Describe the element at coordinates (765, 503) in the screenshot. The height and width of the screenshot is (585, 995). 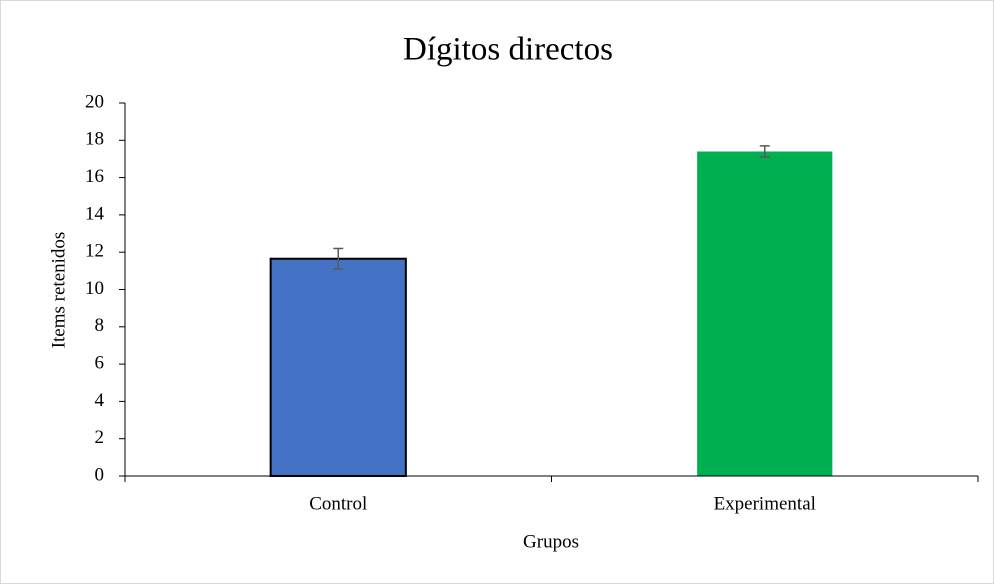
I see `x-tick-label: Experimental` at that location.